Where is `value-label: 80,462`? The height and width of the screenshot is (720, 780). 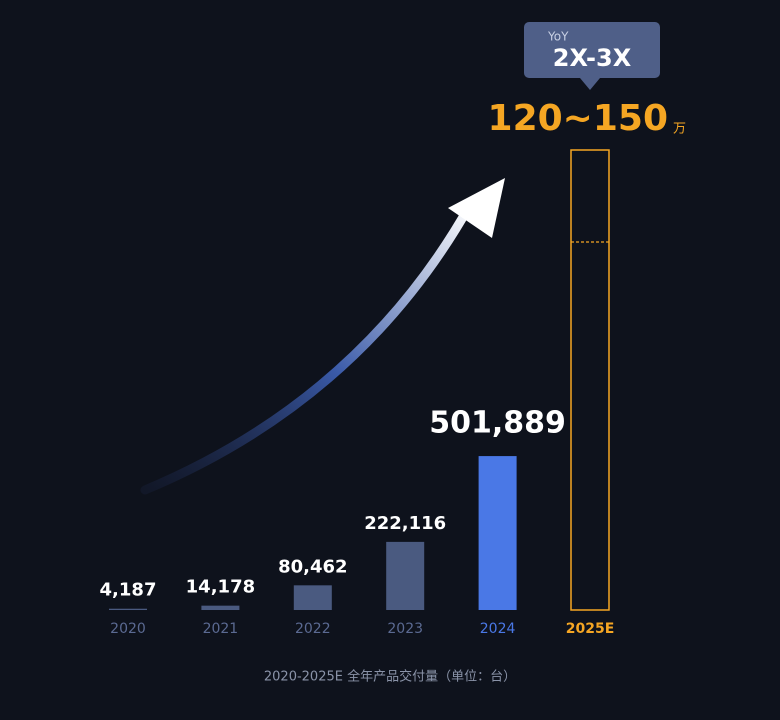 value-label: 80,462 is located at coordinates (312, 566).